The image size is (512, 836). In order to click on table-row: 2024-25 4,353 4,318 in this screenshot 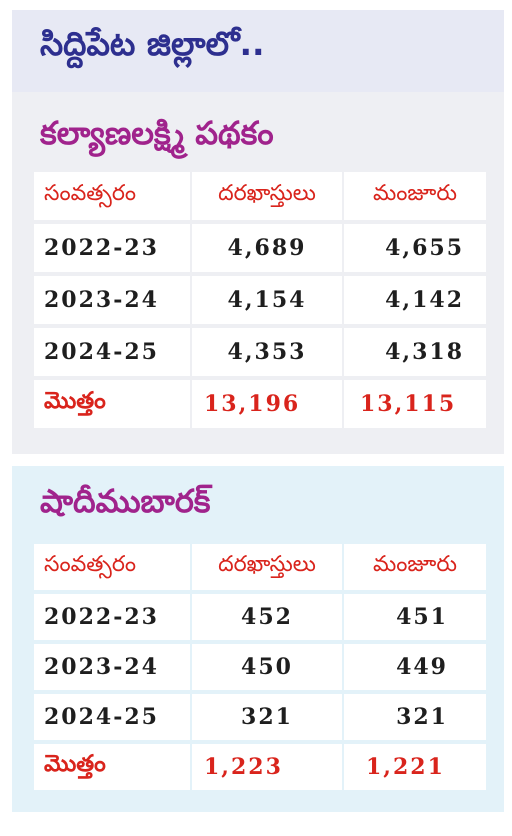, I will do `click(260, 352)`.